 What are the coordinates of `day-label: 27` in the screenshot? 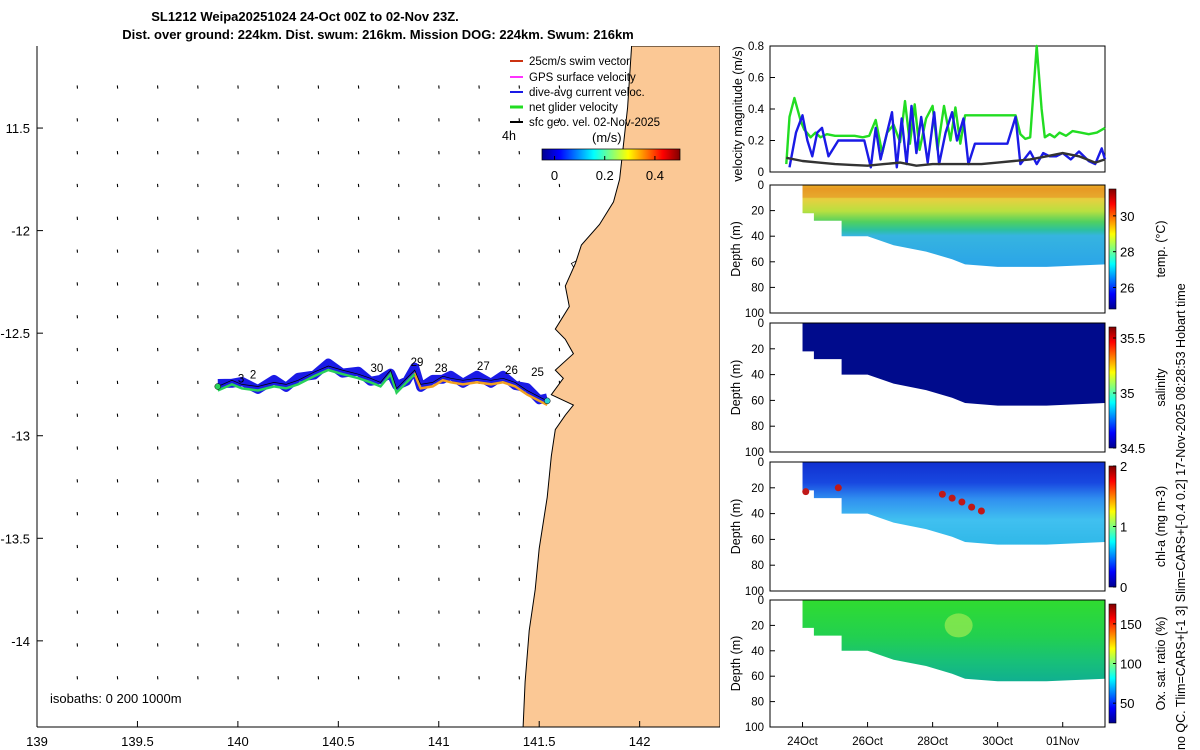 It's located at (483, 367).